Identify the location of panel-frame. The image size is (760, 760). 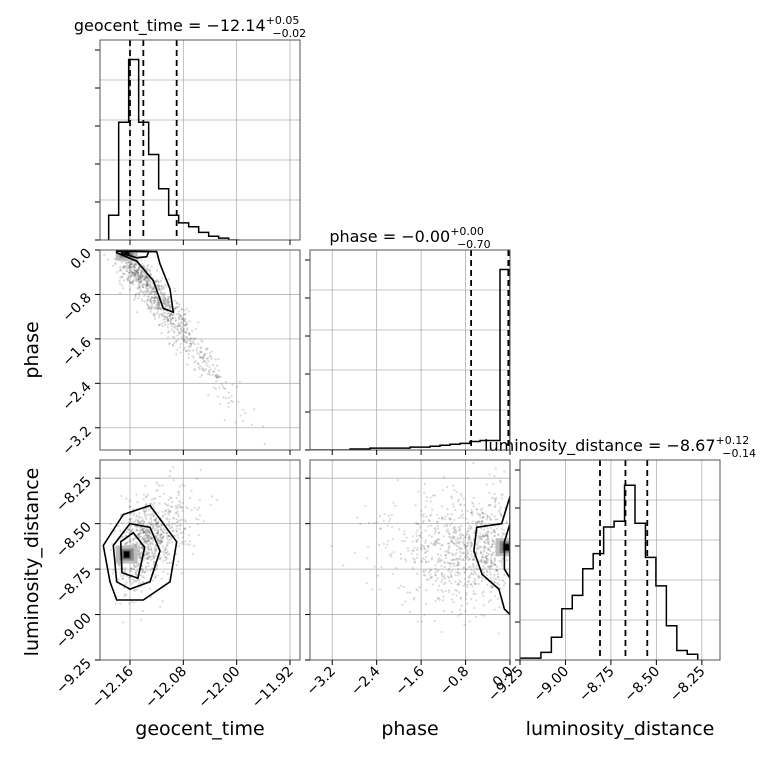
(410, 560).